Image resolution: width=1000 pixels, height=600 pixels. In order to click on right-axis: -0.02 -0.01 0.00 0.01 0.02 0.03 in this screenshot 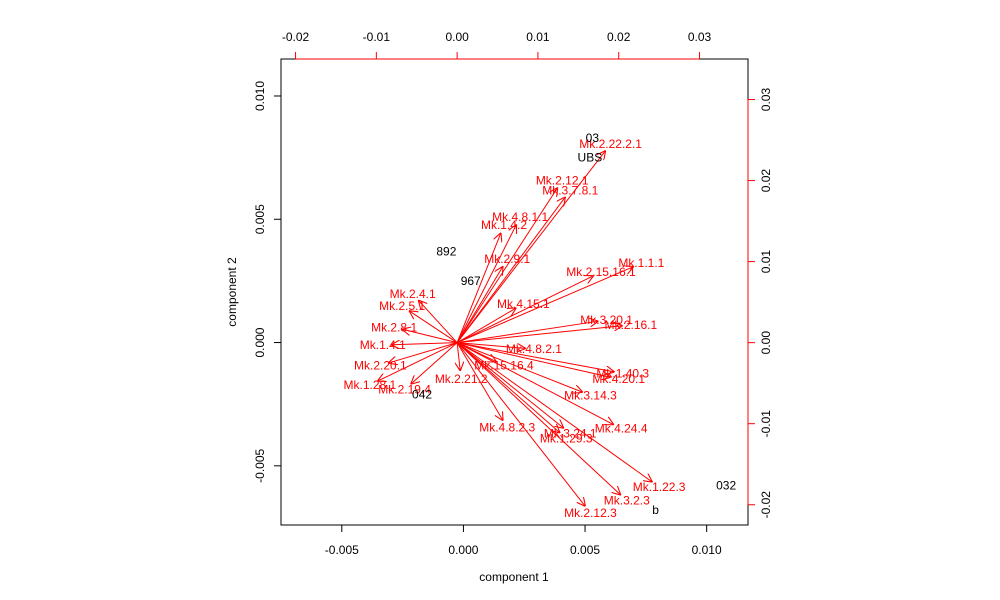, I will do `click(760, 303)`.